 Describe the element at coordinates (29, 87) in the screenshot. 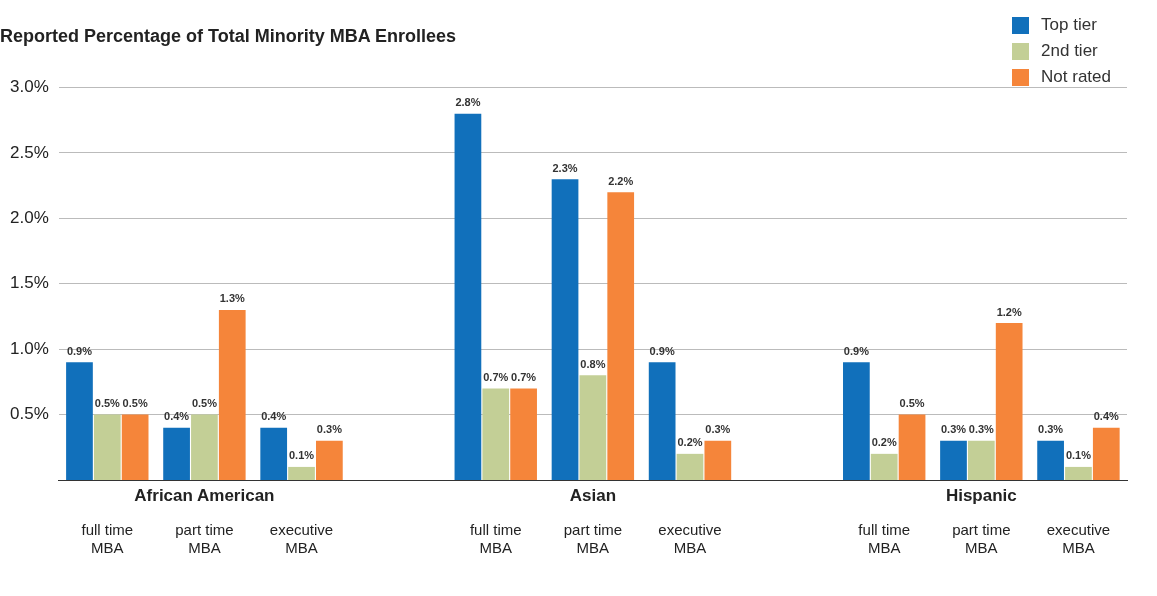

I see `y-tick-label: 3.0%` at that location.